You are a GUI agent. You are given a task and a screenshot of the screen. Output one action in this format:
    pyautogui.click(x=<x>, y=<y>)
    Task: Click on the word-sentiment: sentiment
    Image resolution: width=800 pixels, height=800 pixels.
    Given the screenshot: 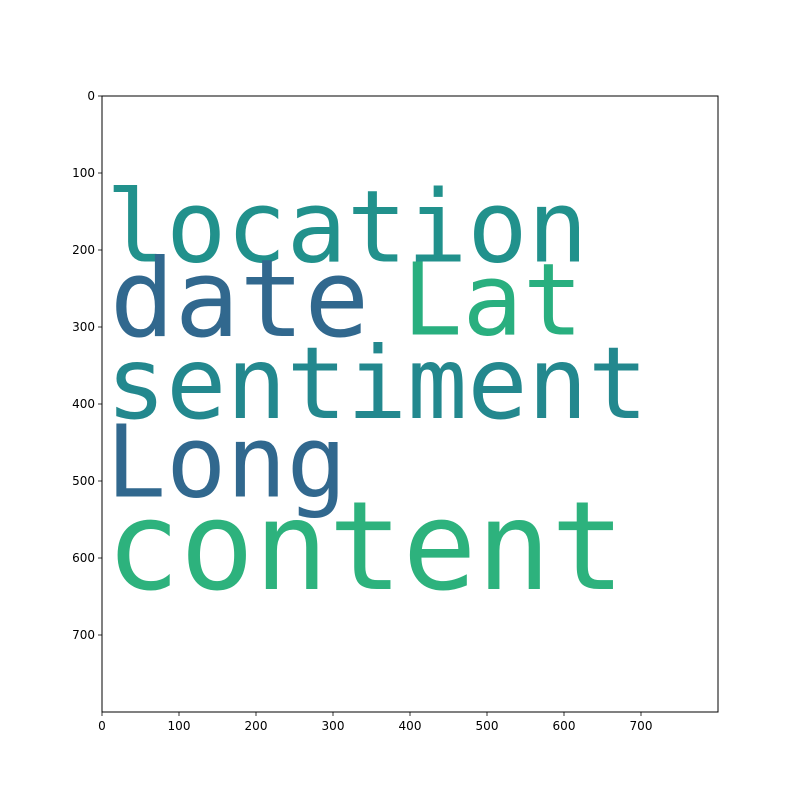 What is the action you would take?
    pyautogui.click(x=377, y=383)
    